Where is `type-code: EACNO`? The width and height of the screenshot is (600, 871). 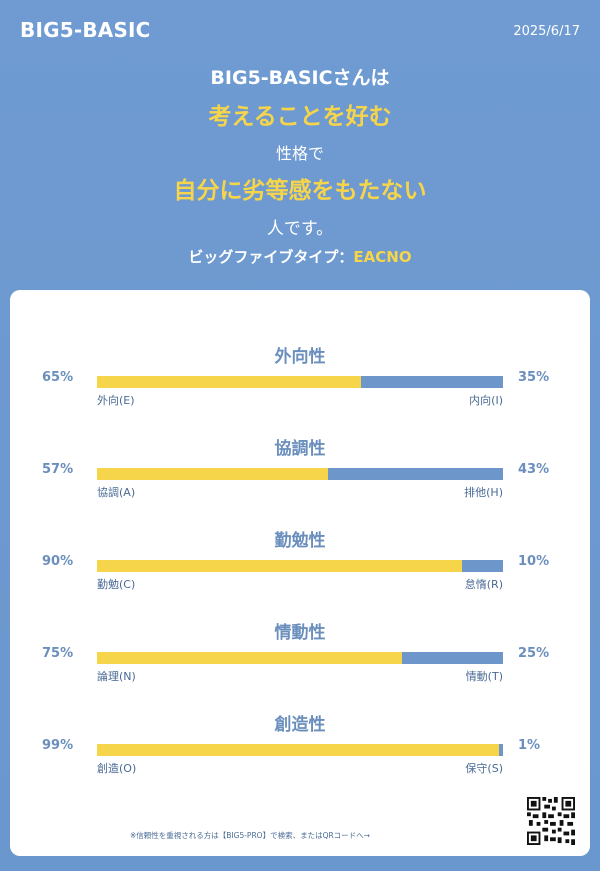
type-code: EACNO is located at coordinates (382, 257).